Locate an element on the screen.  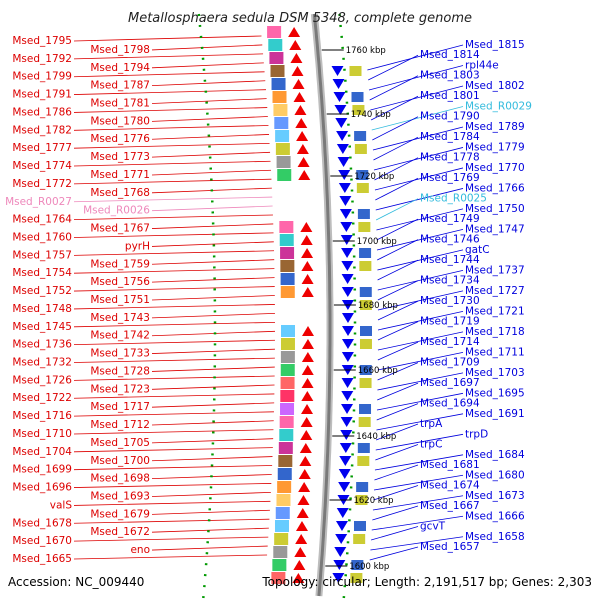
scale-tick-label: 1660 kbp is located at coordinates (378, 371).